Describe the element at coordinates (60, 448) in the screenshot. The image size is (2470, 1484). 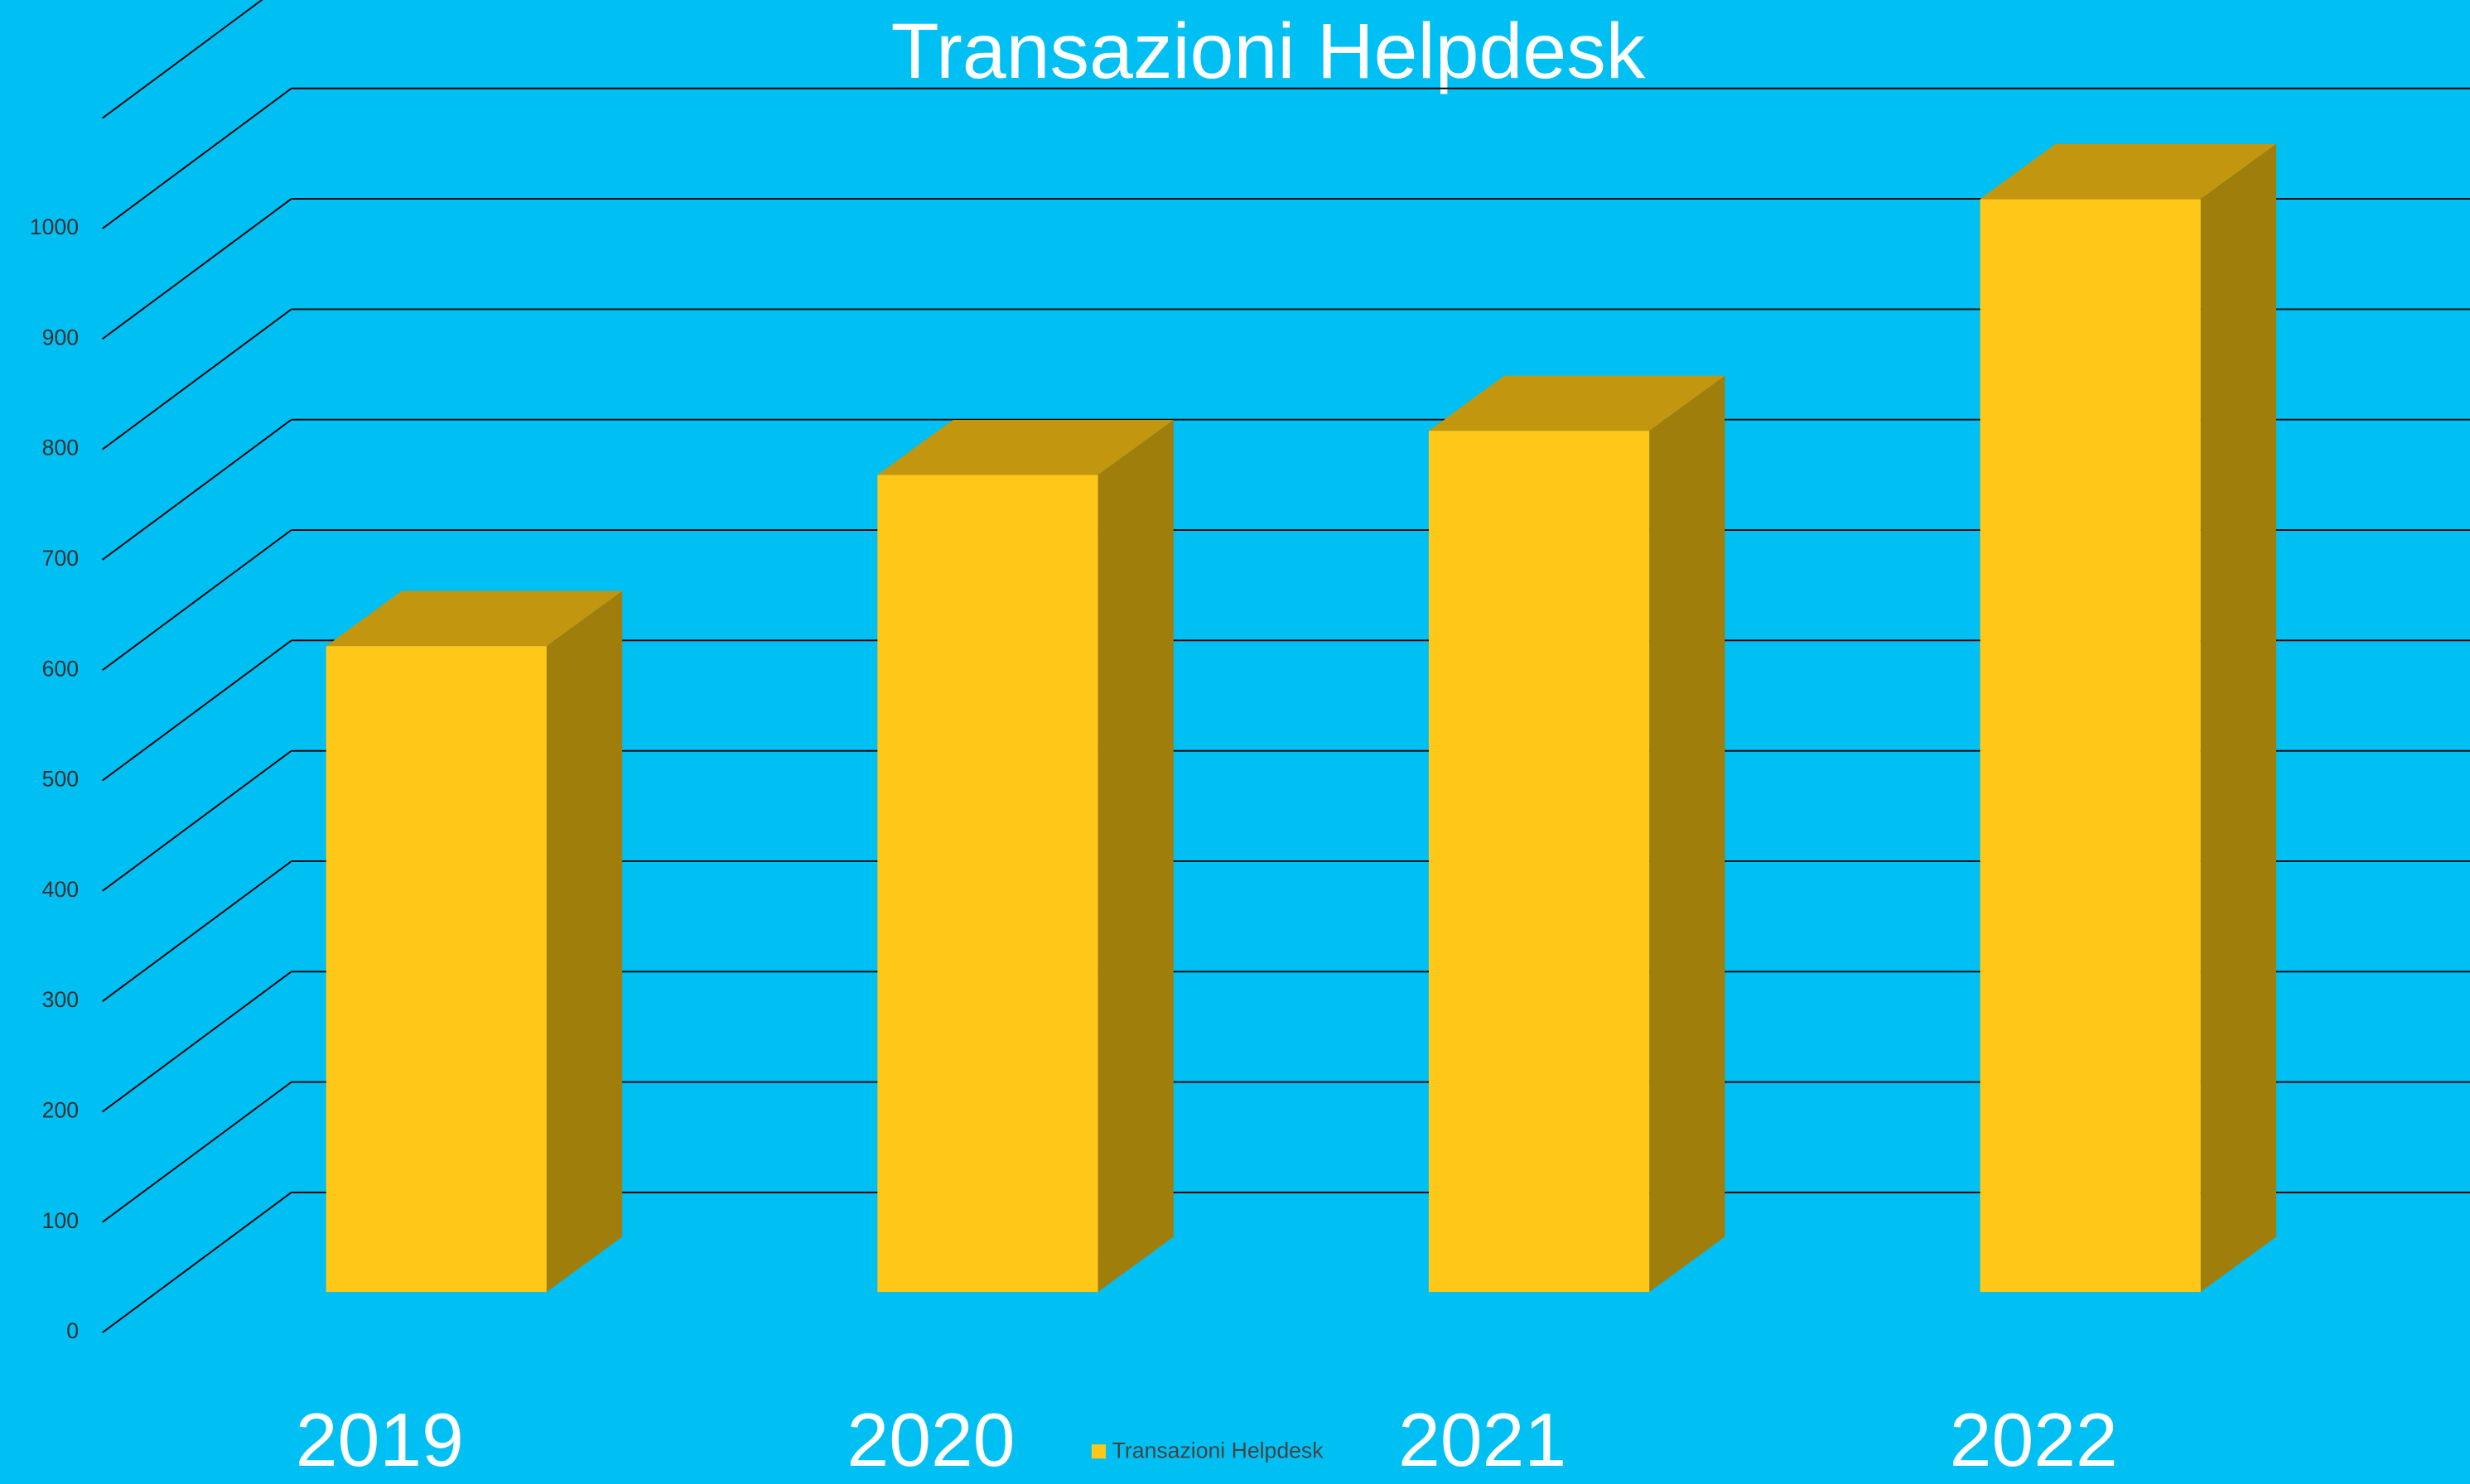
I see `y-tick-label: 800` at that location.